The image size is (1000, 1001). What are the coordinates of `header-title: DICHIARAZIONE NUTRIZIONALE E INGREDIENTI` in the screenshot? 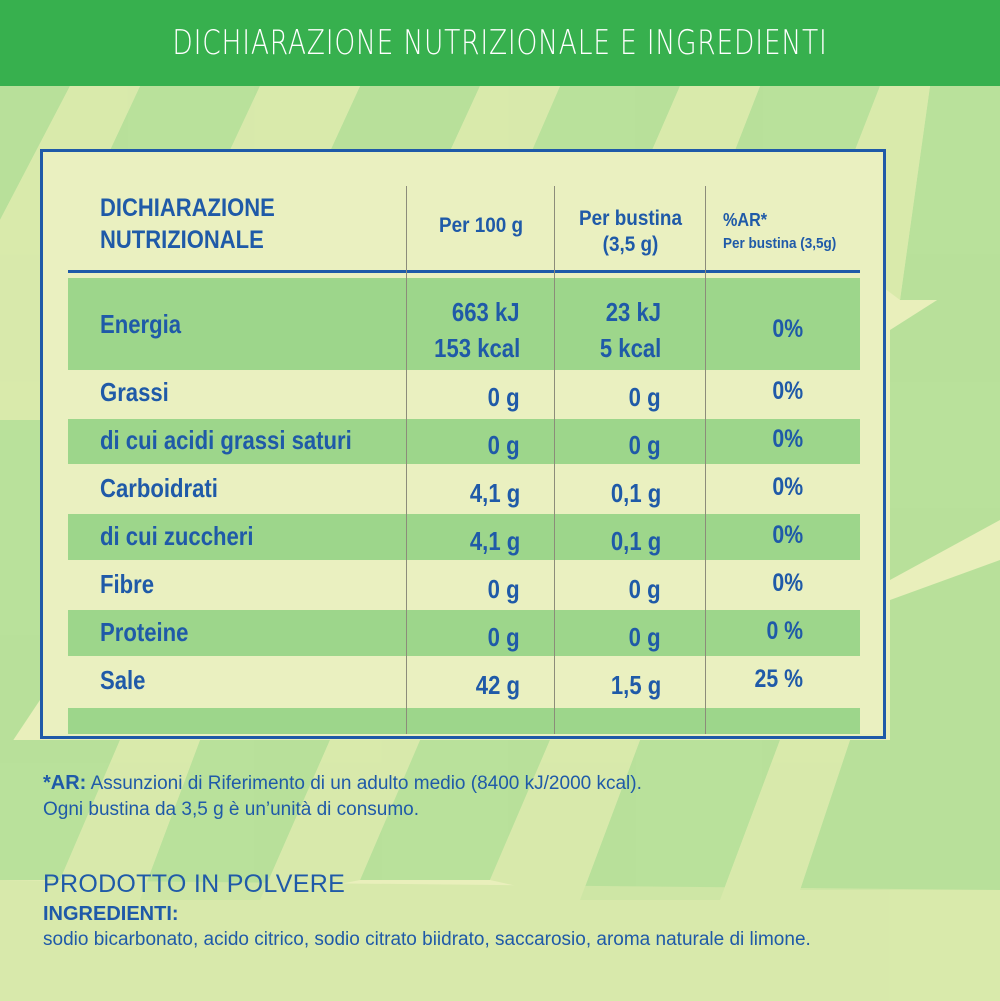 It's located at (500, 43).